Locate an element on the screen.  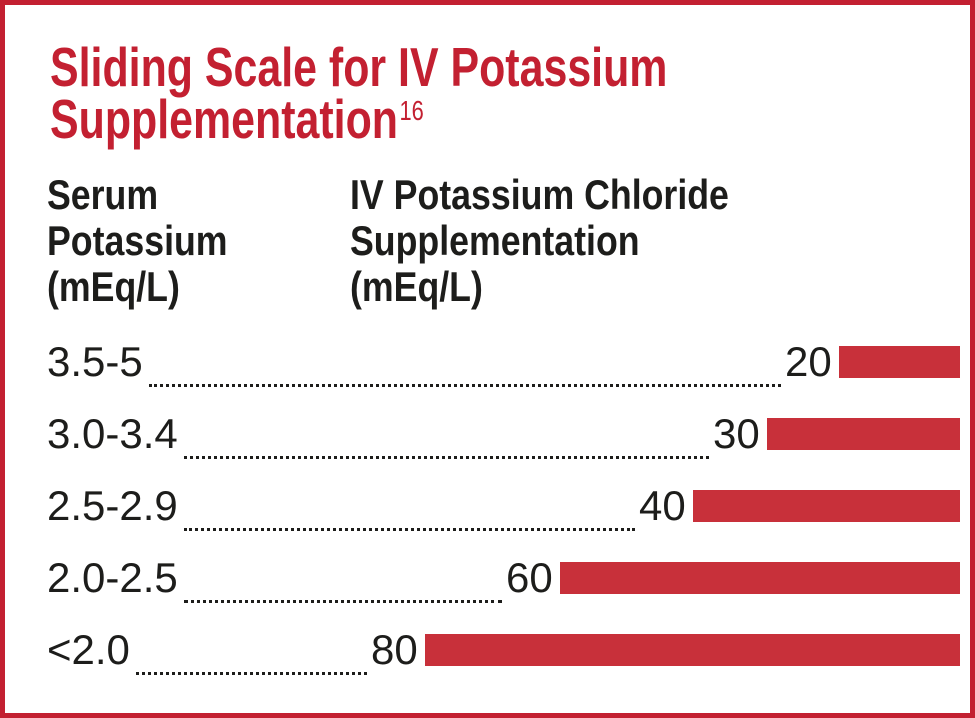
table-row: 2.5-2.9 40 is located at coordinates (503, 506).